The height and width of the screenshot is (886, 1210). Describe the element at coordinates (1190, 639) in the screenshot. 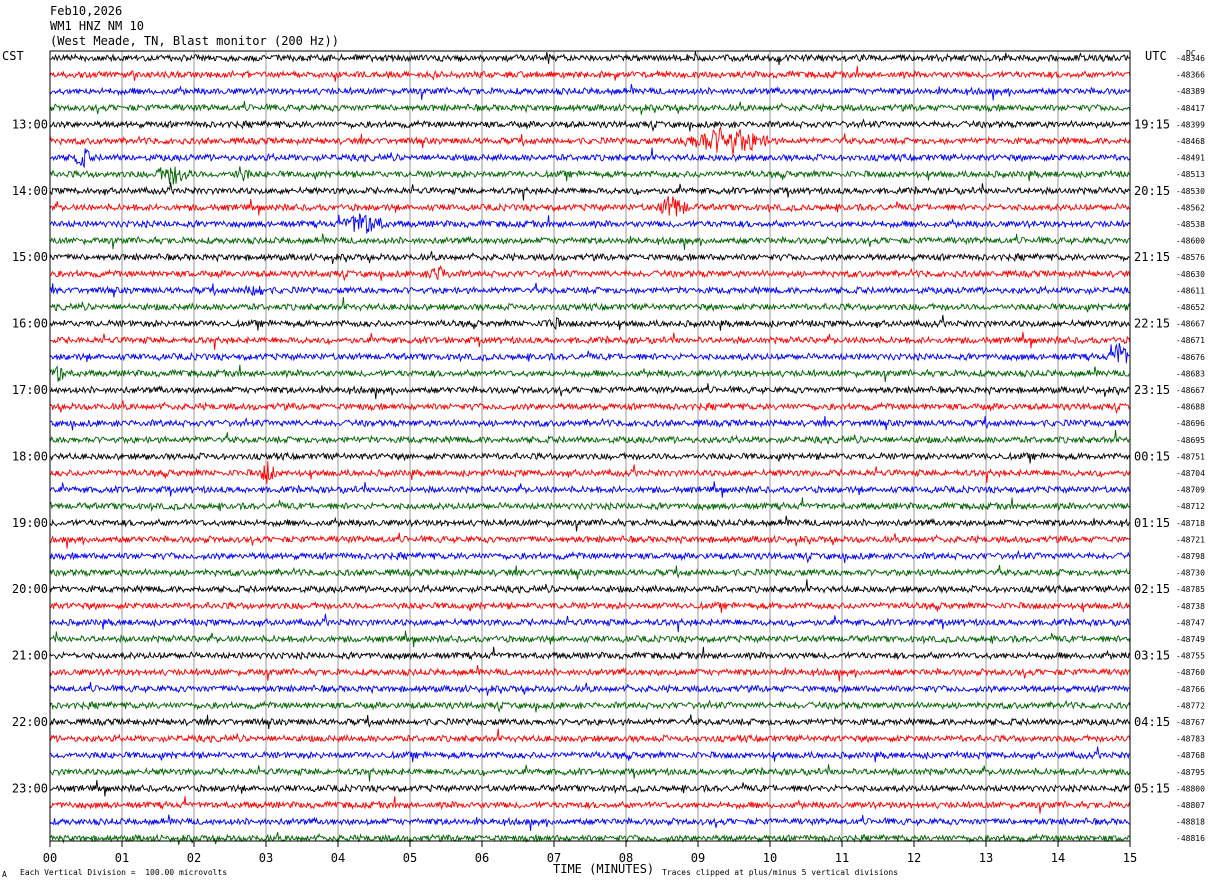

I see `dc-offset-label: -48749` at that location.